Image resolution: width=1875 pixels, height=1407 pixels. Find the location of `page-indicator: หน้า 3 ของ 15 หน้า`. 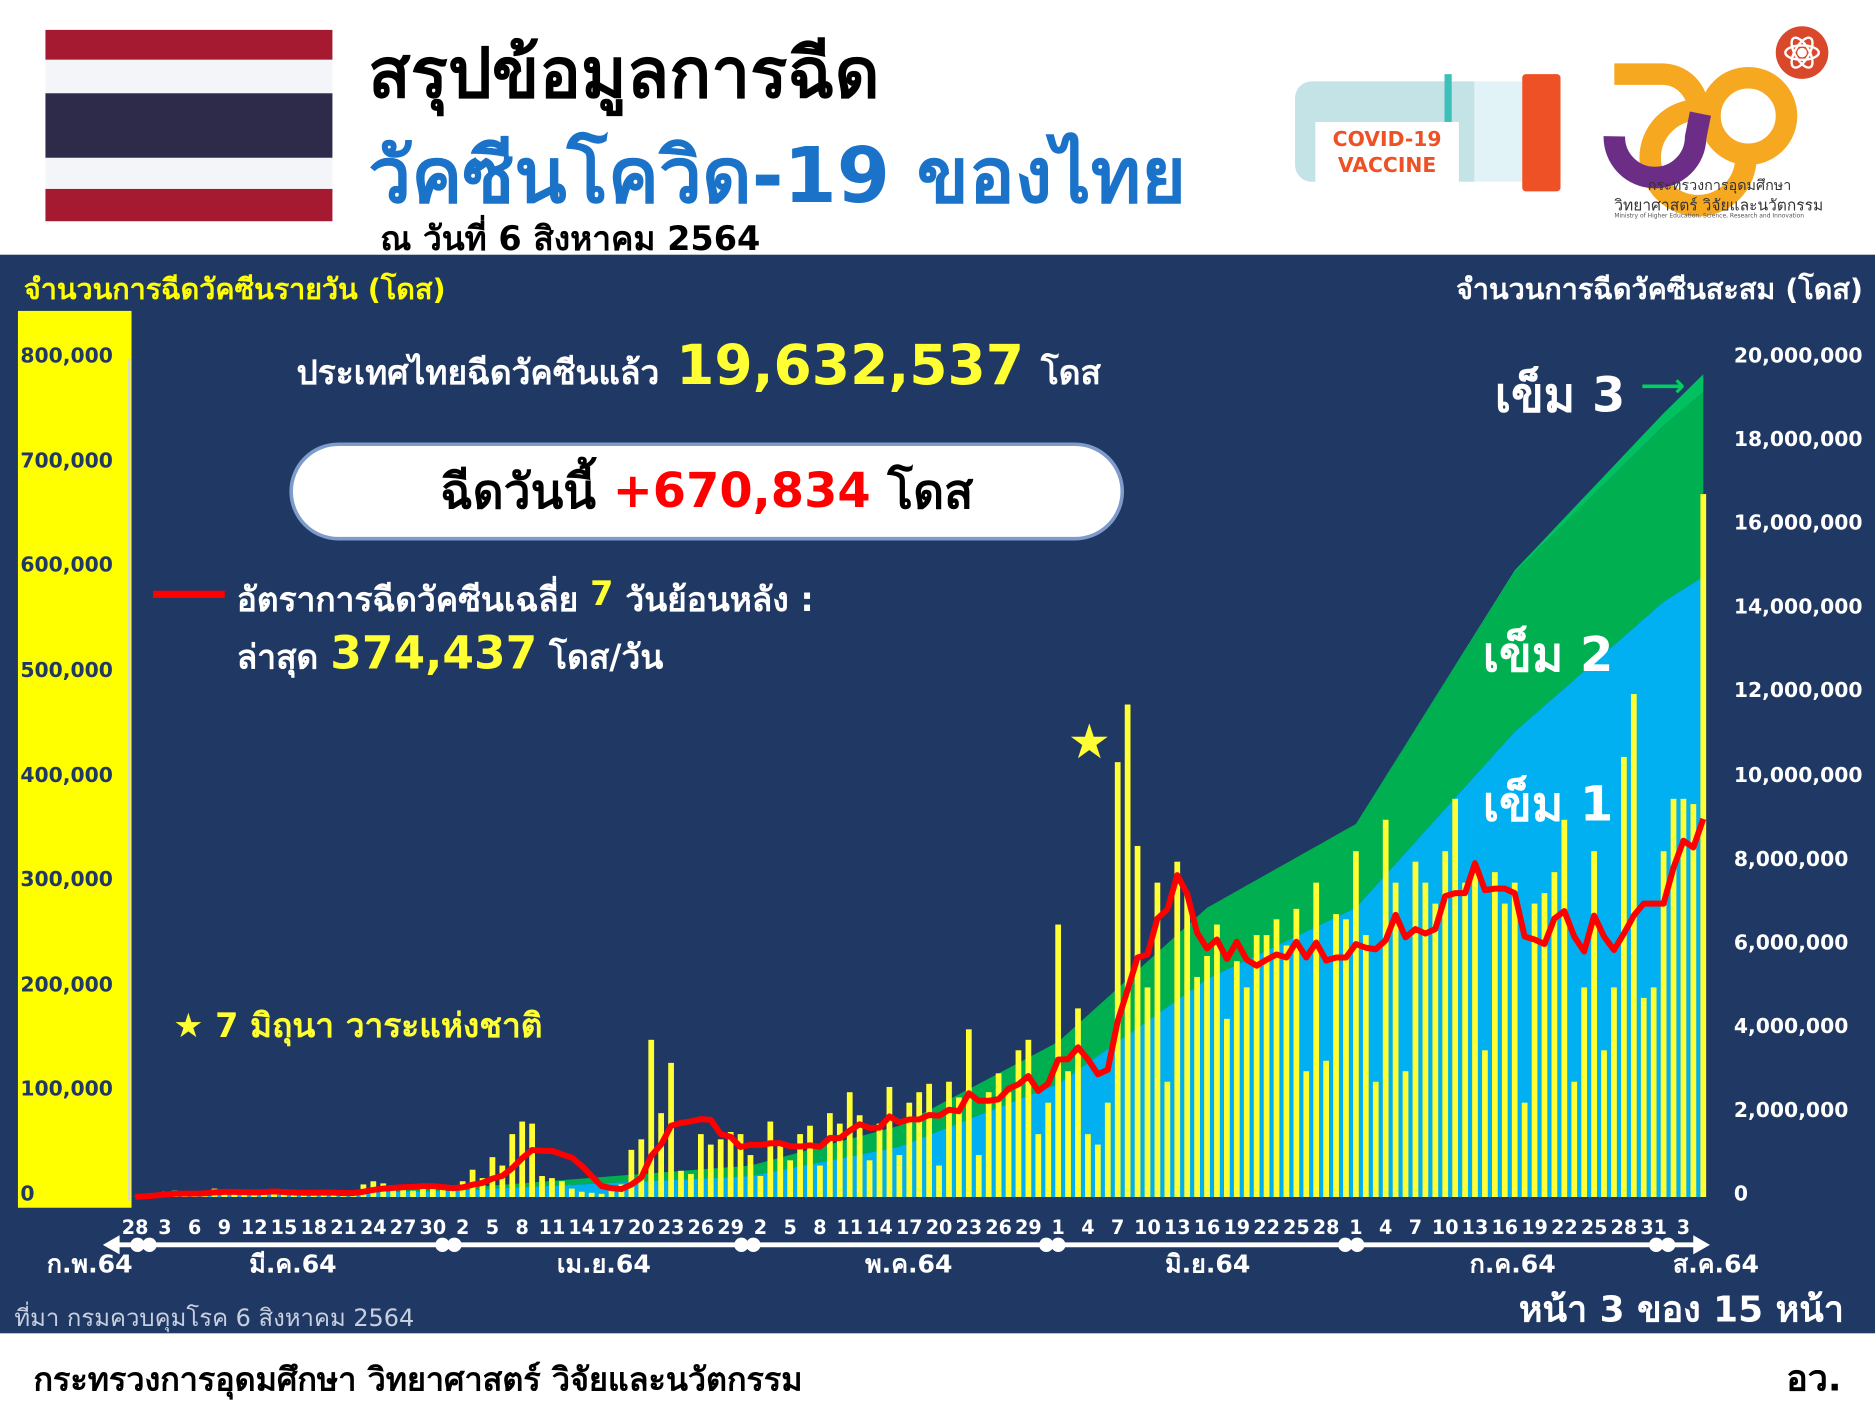

page-indicator: หน้า 3 ของ 15 หน้า is located at coordinates (1681, 1310).